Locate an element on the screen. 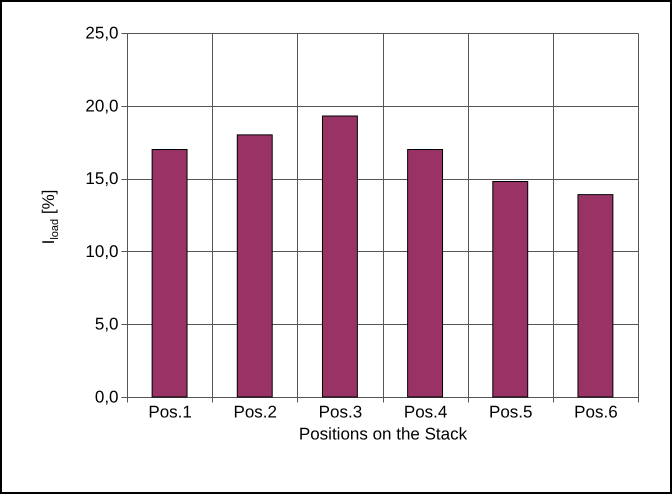 The image size is (672, 494). x-tick-label: Pos.3 is located at coordinates (340, 412).